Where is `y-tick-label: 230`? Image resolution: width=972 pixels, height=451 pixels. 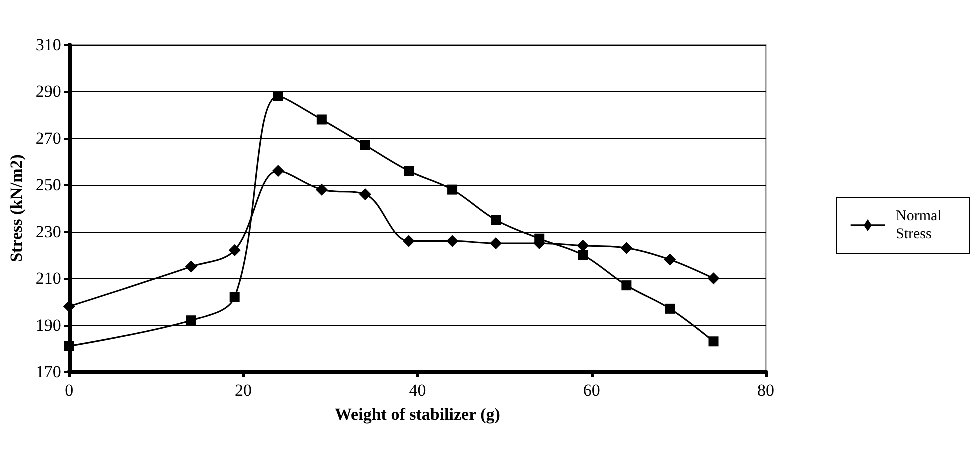 y-tick-label: 230 is located at coordinates (49, 232).